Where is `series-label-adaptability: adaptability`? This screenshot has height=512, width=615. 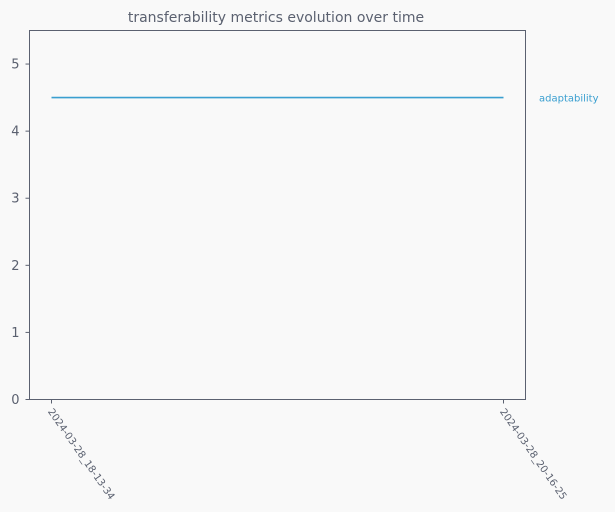 series-label-adaptability: adaptability is located at coordinates (569, 99).